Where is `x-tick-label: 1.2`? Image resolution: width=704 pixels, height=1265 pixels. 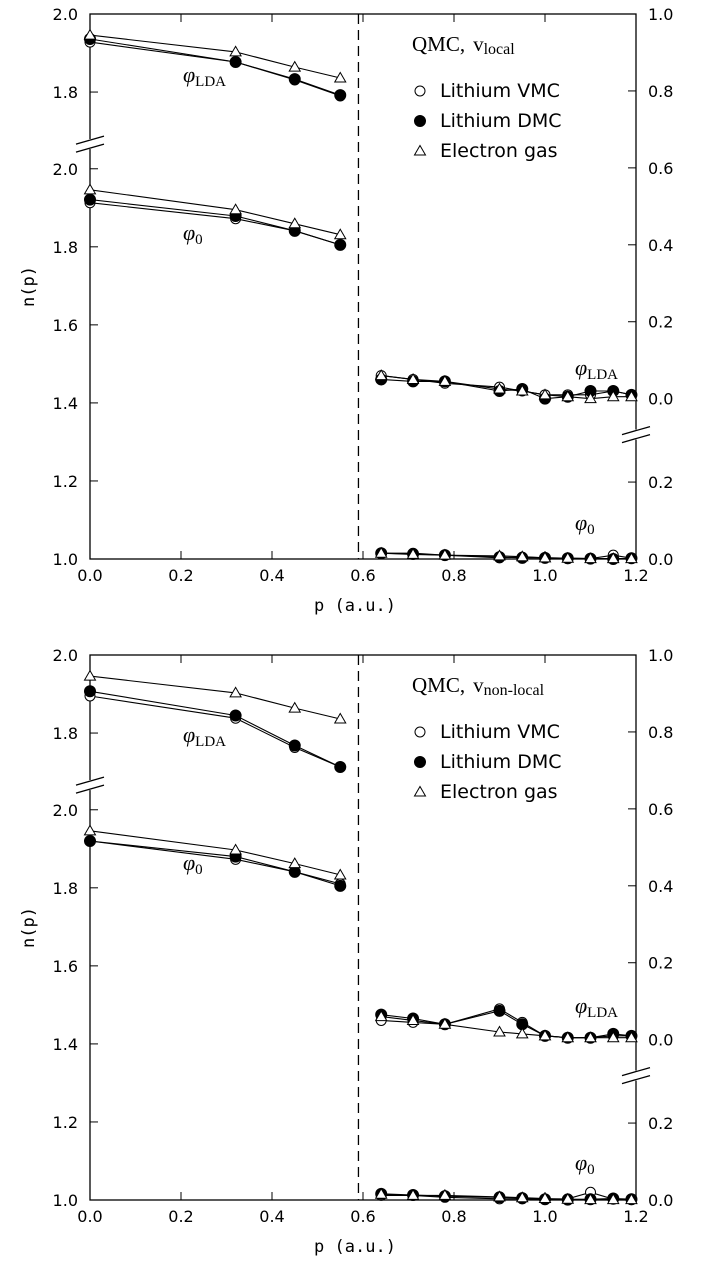
x-tick-label: 1.2 is located at coordinates (635, 1216).